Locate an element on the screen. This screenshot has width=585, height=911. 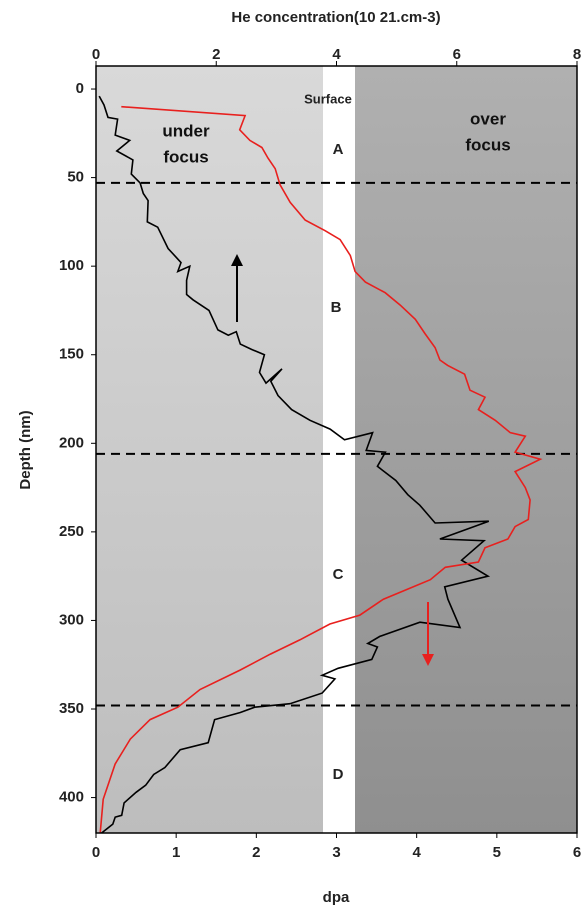
annotation: A is located at coordinates (338, 149).